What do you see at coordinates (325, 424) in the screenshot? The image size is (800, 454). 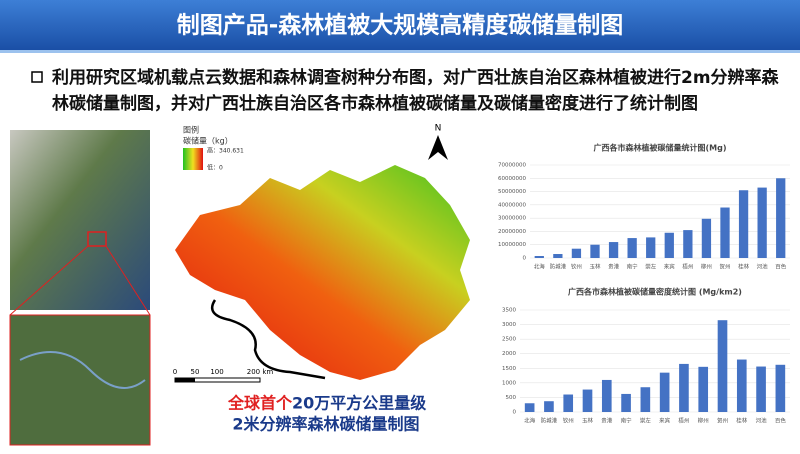 I see `caption-blue: 2米分辨率森林碳储量制图` at bounding box center [325, 424].